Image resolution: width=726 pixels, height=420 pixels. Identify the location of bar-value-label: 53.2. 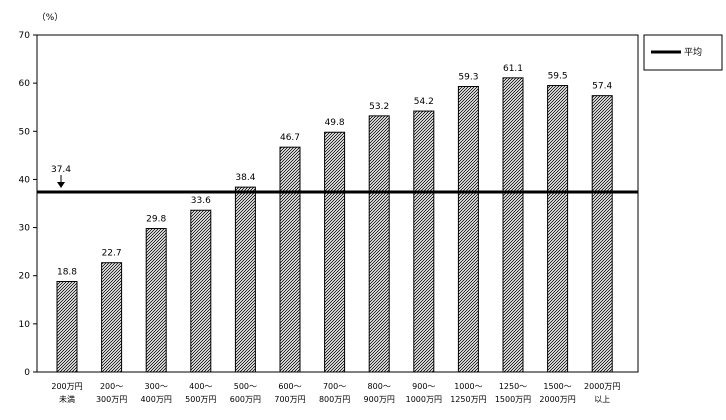
(379, 107).